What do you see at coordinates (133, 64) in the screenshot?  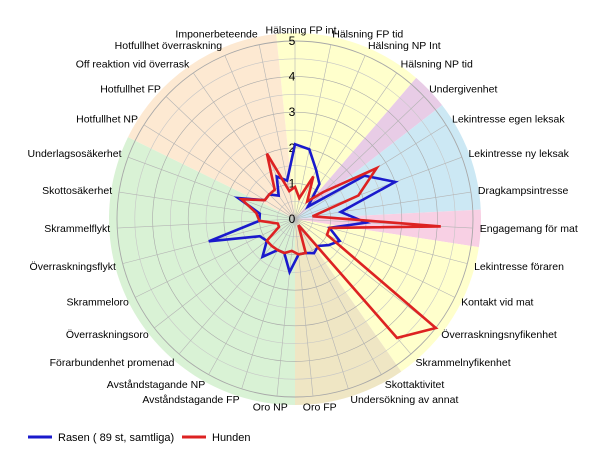 I see `category-label-28: Off reaktion vid överrask` at bounding box center [133, 64].